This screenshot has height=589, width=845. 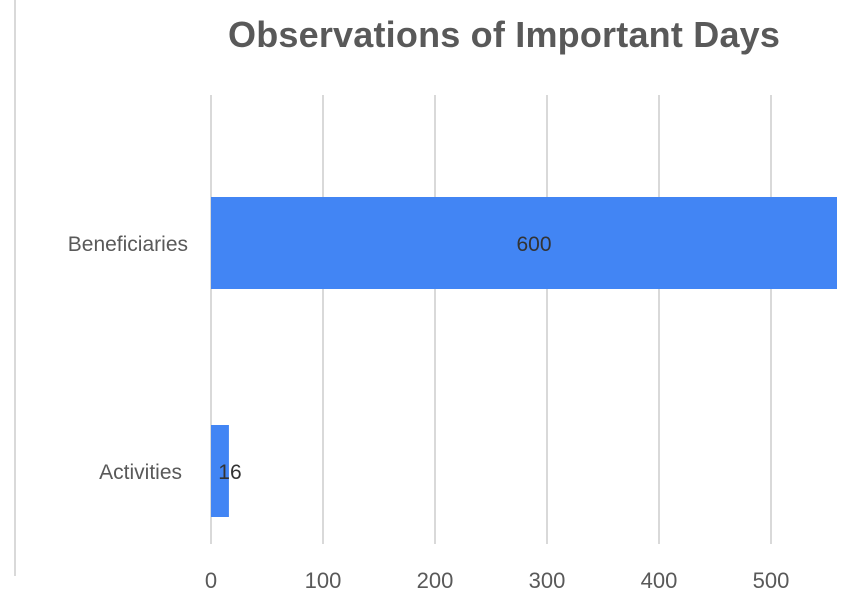 What do you see at coordinates (435, 578) in the screenshot?
I see `x-tick-label-200: 200` at bounding box center [435, 578].